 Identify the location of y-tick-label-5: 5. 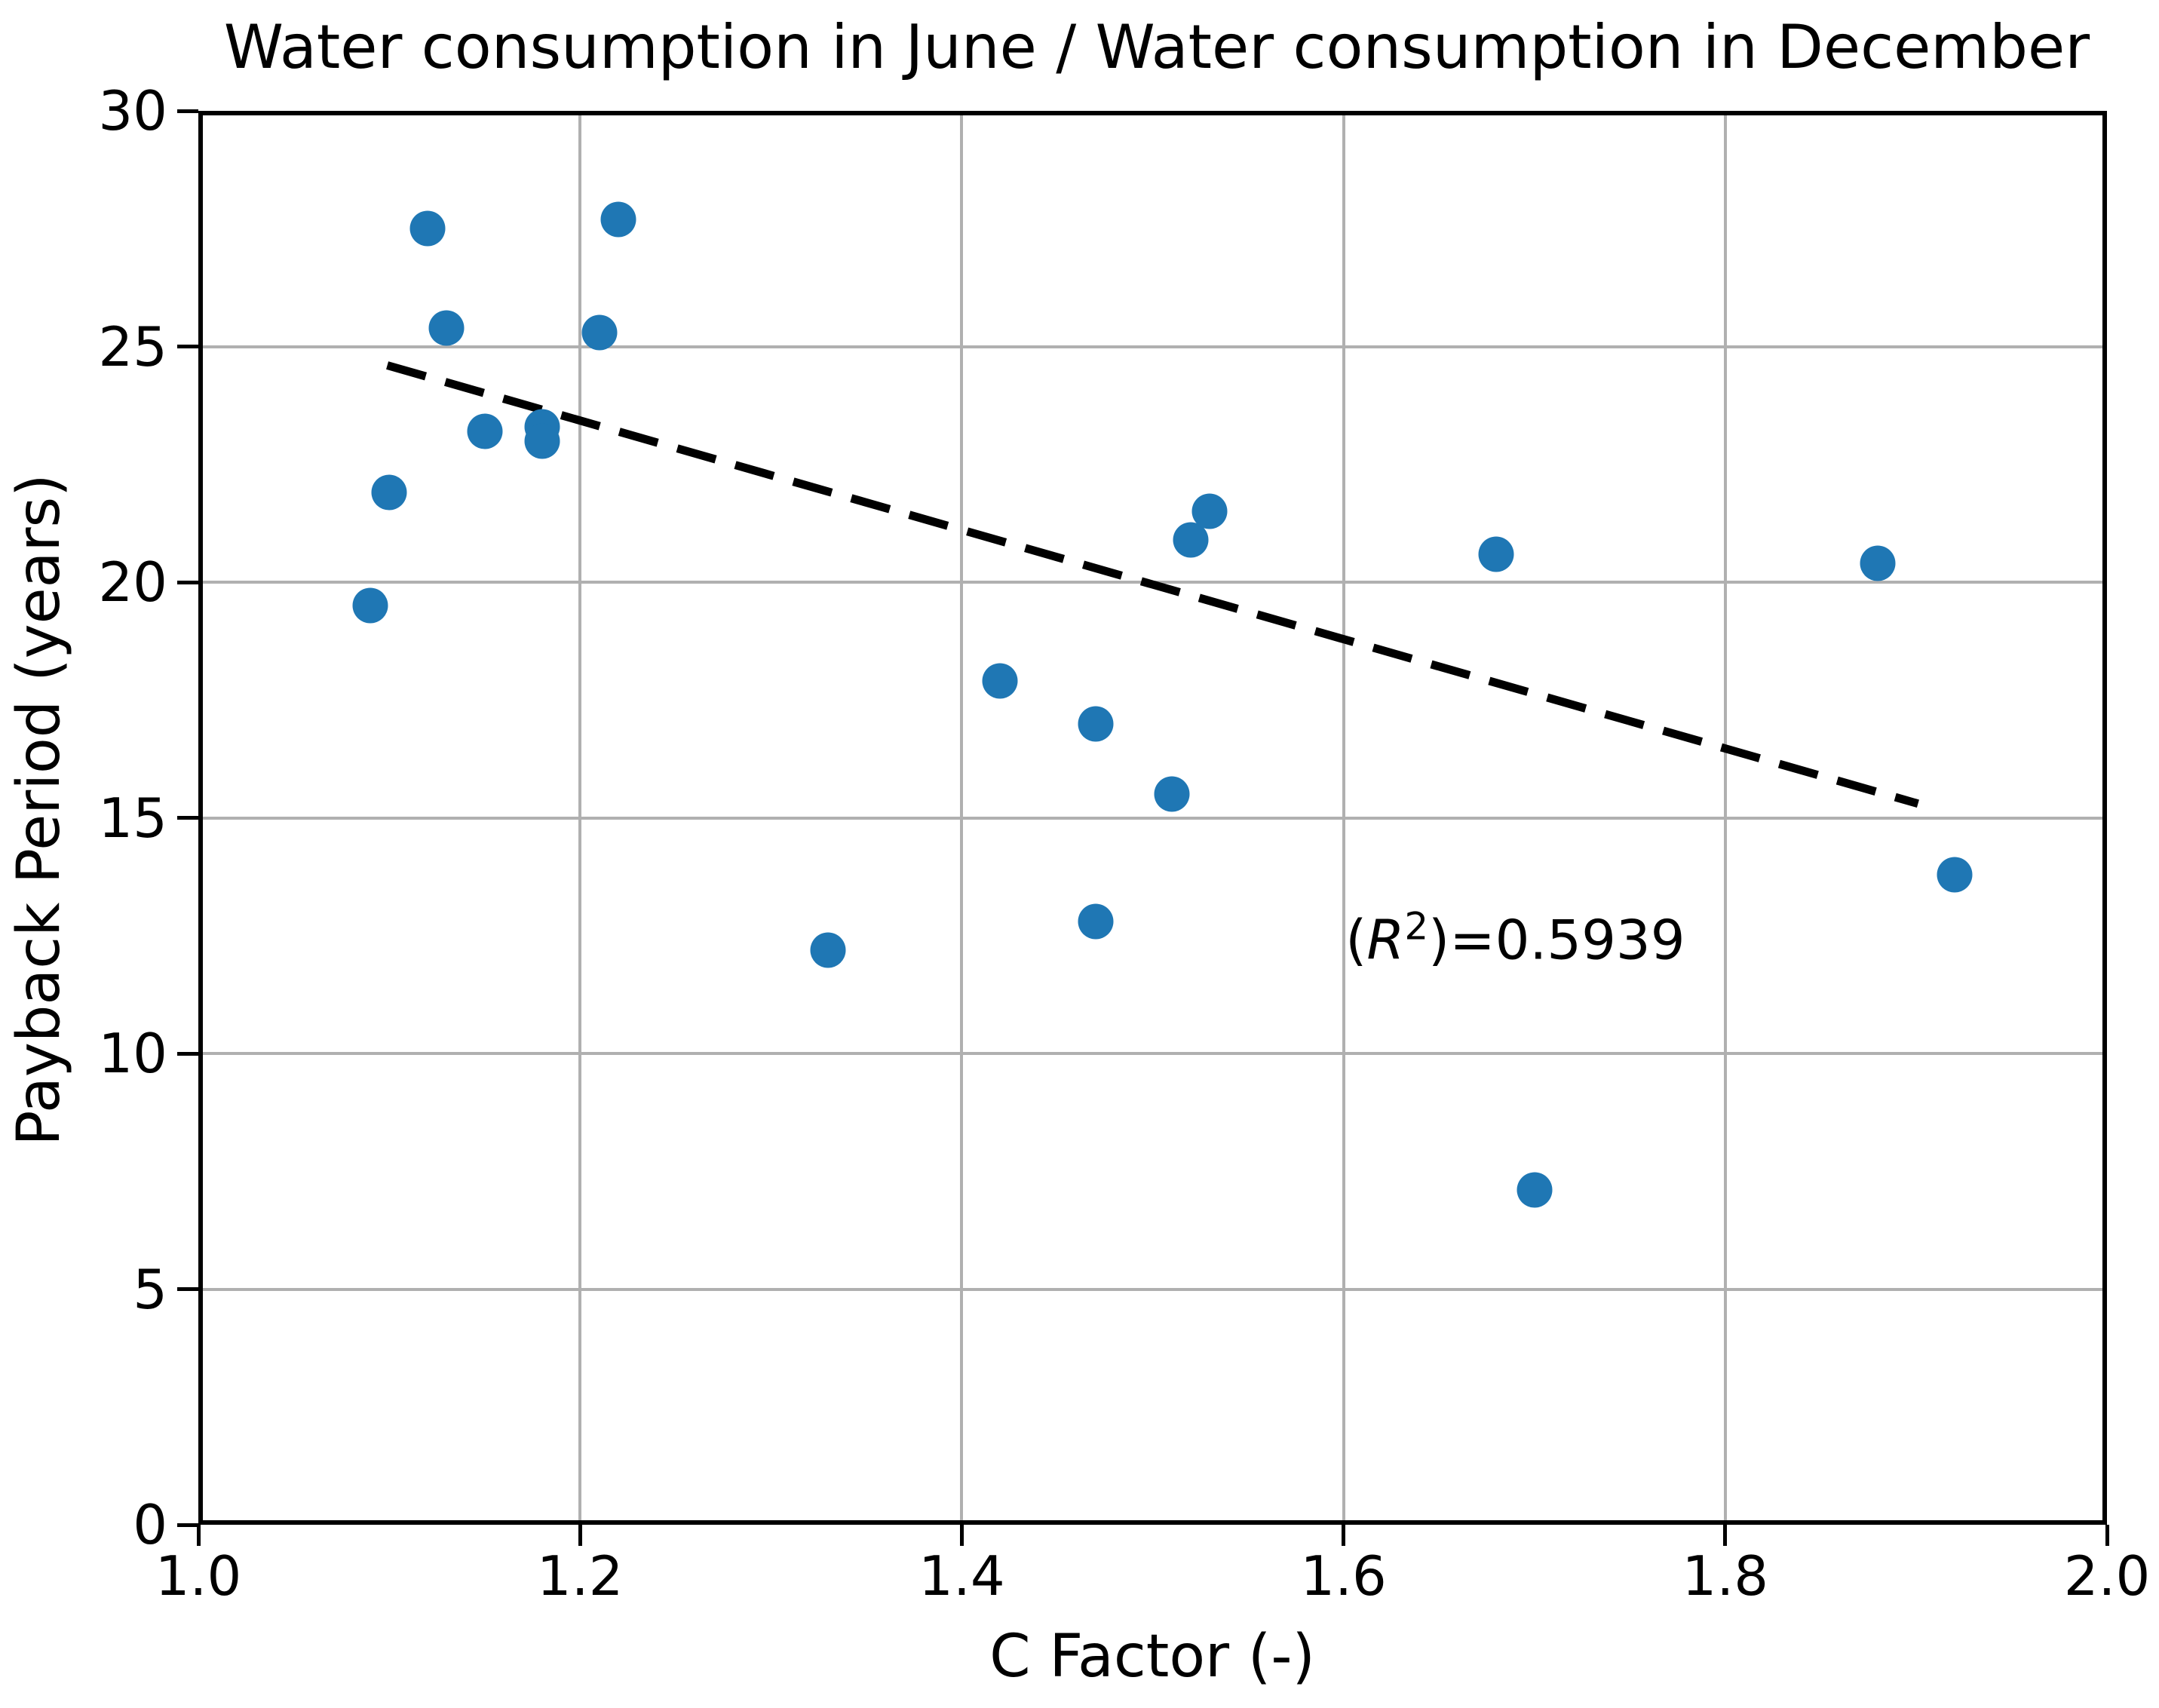
(150, 1289).